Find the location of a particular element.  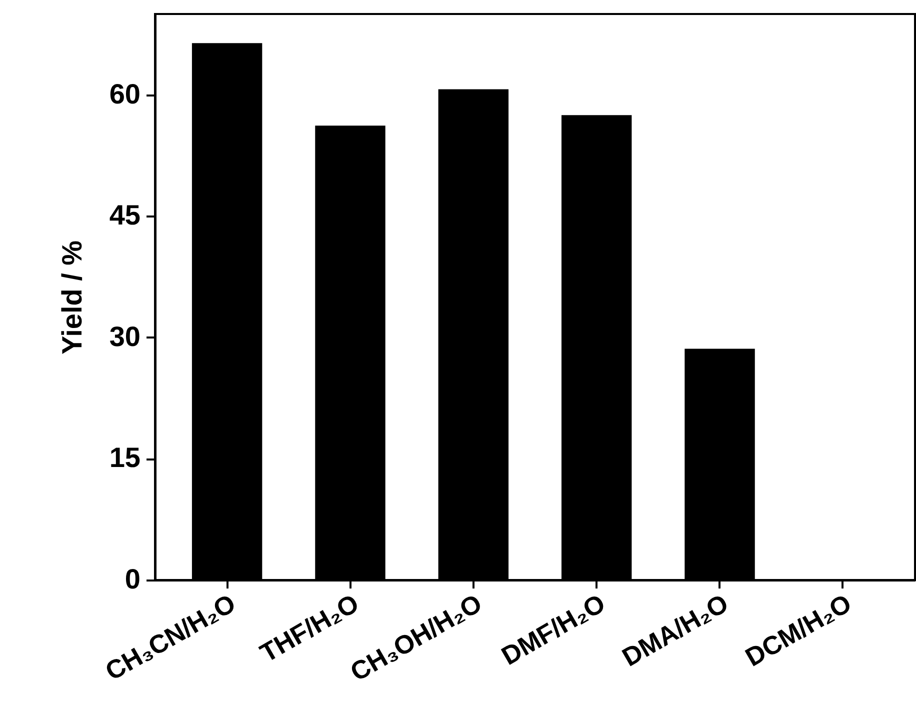

y-tick-label: 0 is located at coordinates (132, 579).